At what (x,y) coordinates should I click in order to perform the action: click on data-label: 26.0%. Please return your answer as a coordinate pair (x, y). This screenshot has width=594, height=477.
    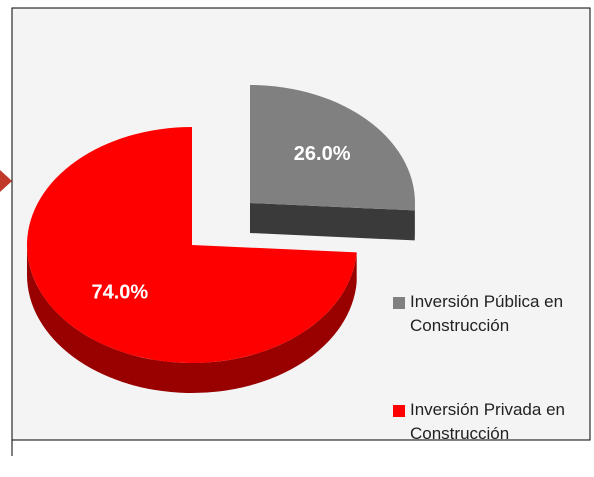
    Looking at the image, I should click on (322, 154).